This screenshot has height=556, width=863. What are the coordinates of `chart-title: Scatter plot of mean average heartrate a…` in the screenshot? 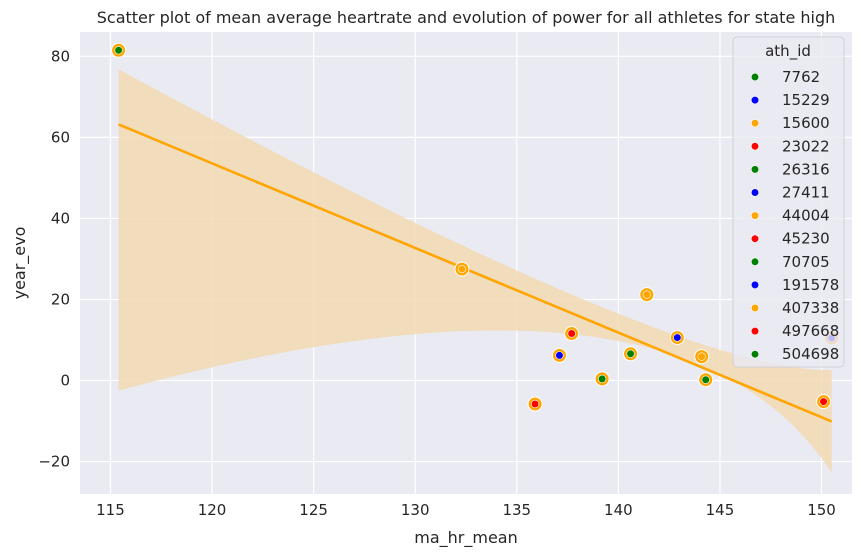 It's located at (466, 17).